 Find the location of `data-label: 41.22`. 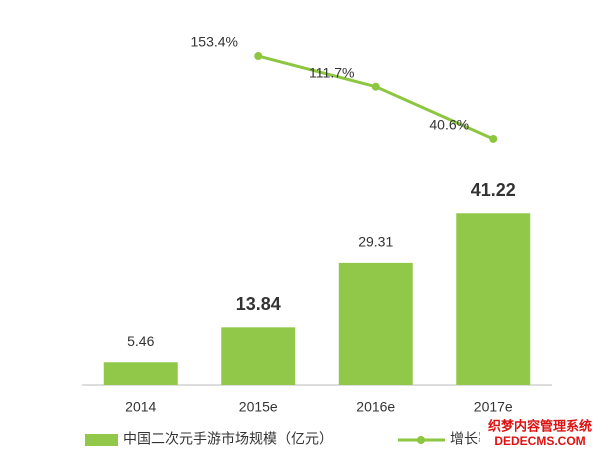

data-label: 41.22 is located at coordinates (493, 190).